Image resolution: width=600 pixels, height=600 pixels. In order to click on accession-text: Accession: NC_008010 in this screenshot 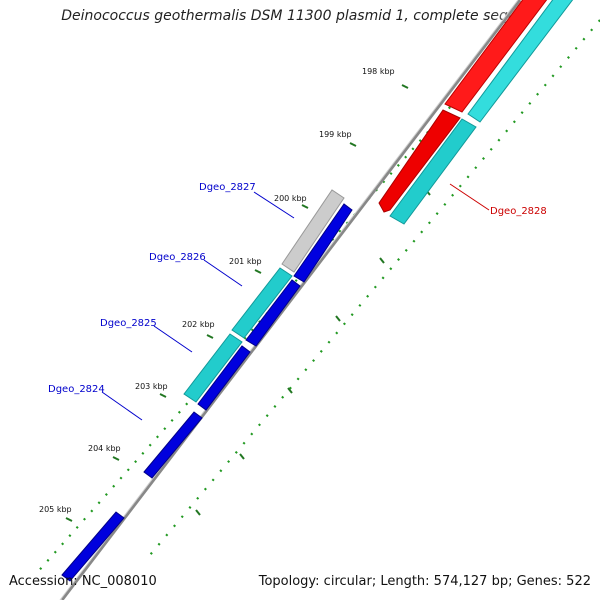, I will do `click(83, 581)`.